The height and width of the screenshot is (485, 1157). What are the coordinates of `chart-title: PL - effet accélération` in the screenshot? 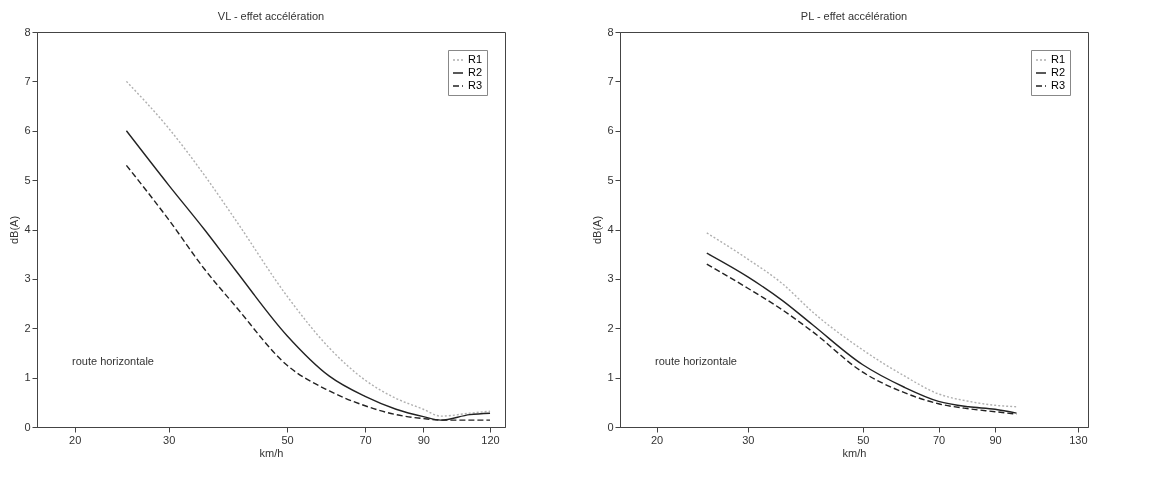 It's located at (854, 16).